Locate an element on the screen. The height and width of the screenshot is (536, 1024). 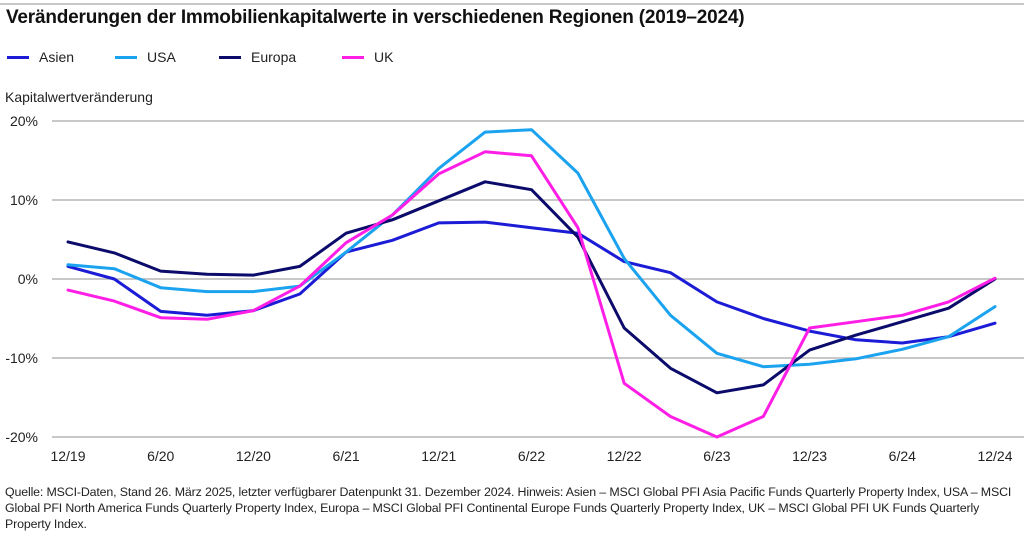
legend-swatch-usa is located at coordinates (126, 57).